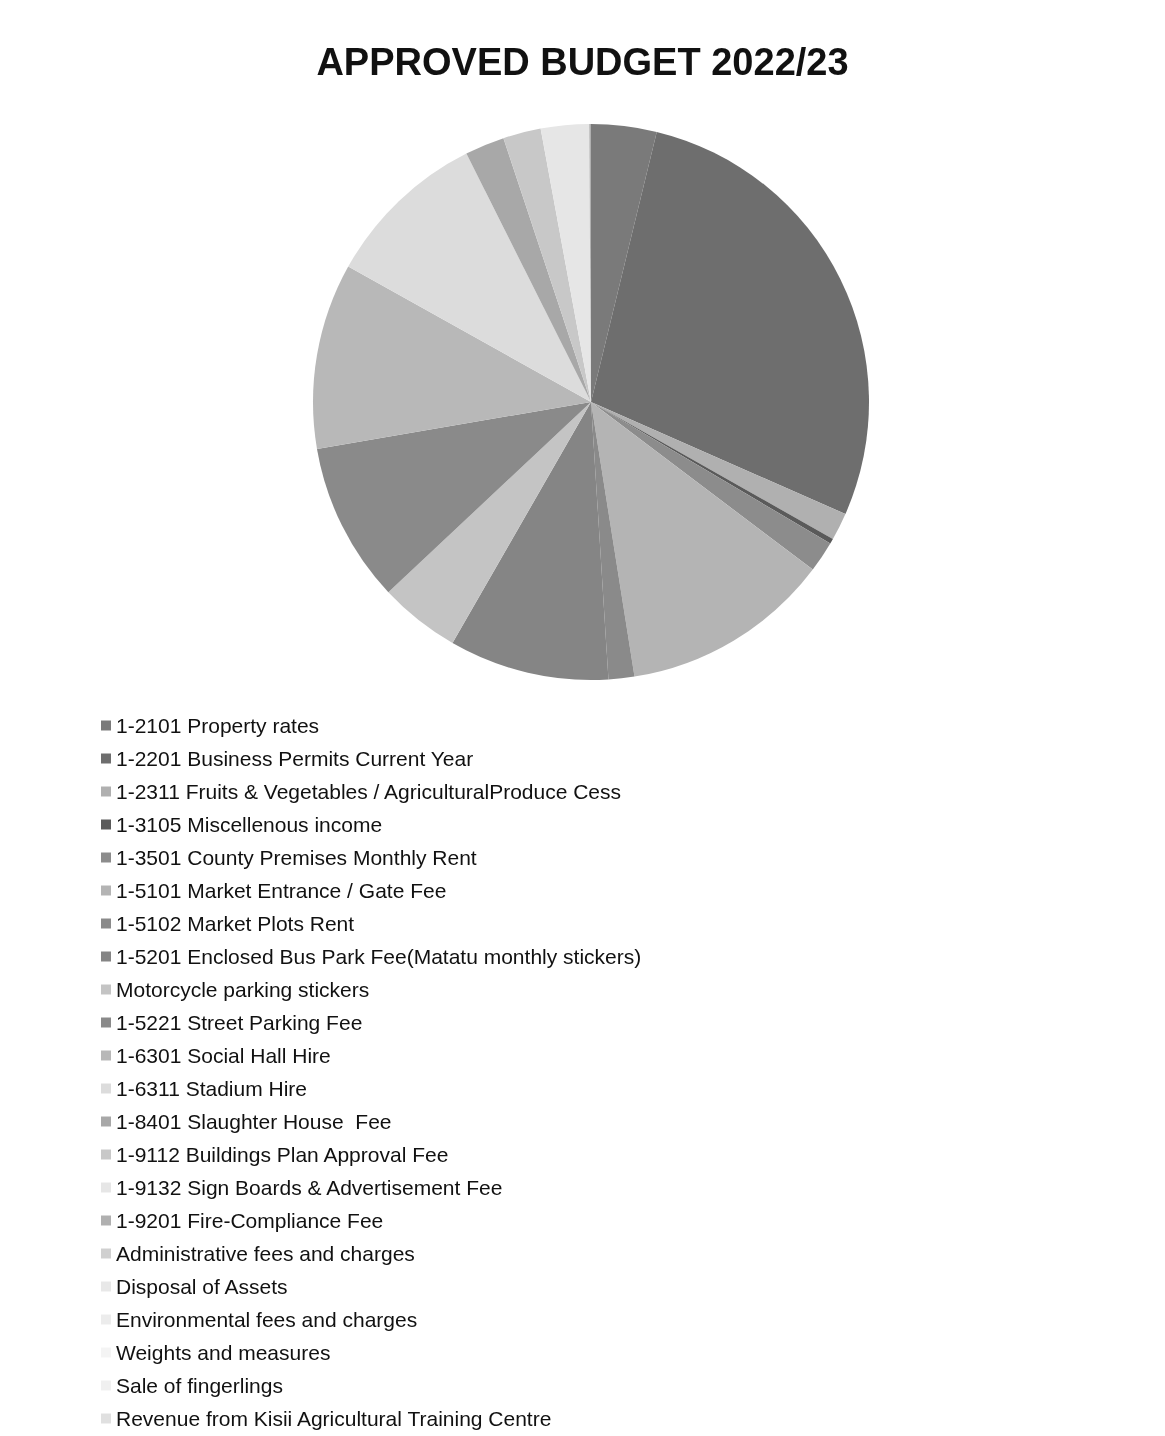 This screenshot has height=1436, width=1165. I want to click on legend-label: Disposal of Assets, so click(202, 1286).